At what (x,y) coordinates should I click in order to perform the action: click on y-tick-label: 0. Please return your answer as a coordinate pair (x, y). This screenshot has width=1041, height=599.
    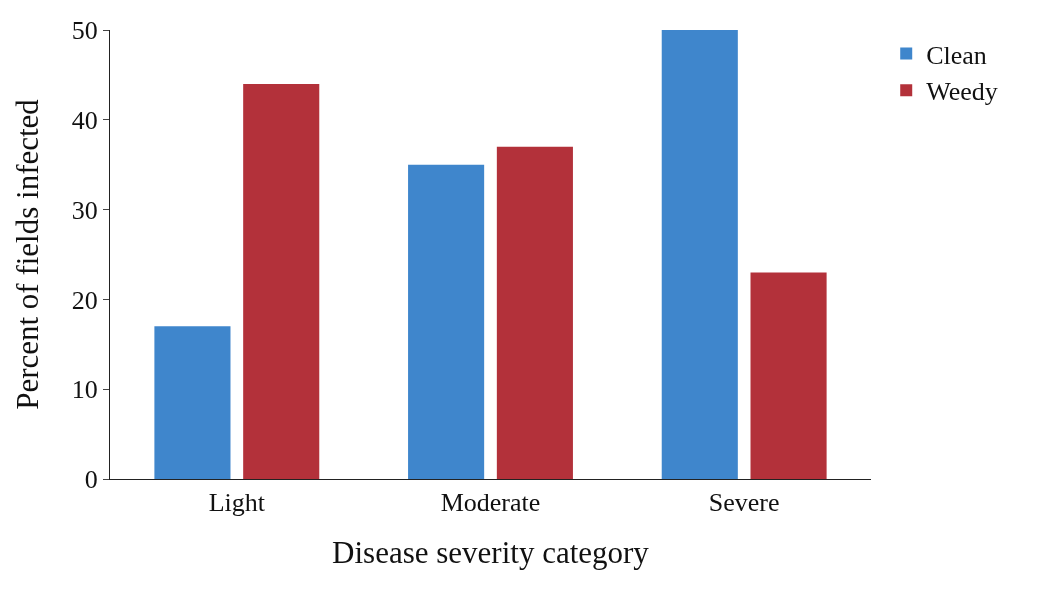
    Looking at the image, I should click on (91, 480).